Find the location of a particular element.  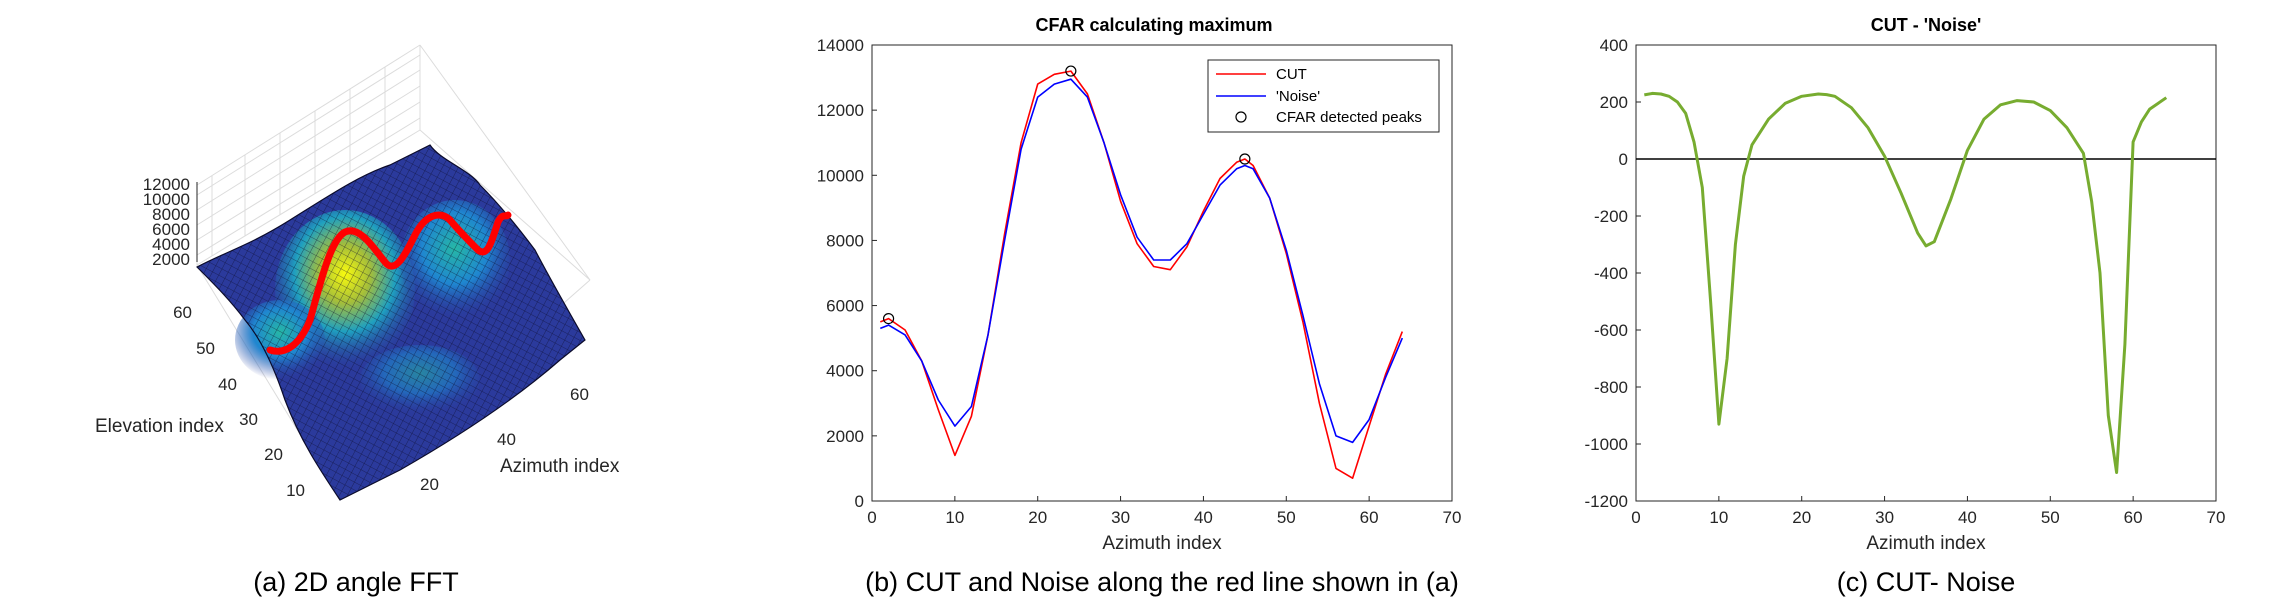

series-difference-line is located at coordinates (1906, 282).